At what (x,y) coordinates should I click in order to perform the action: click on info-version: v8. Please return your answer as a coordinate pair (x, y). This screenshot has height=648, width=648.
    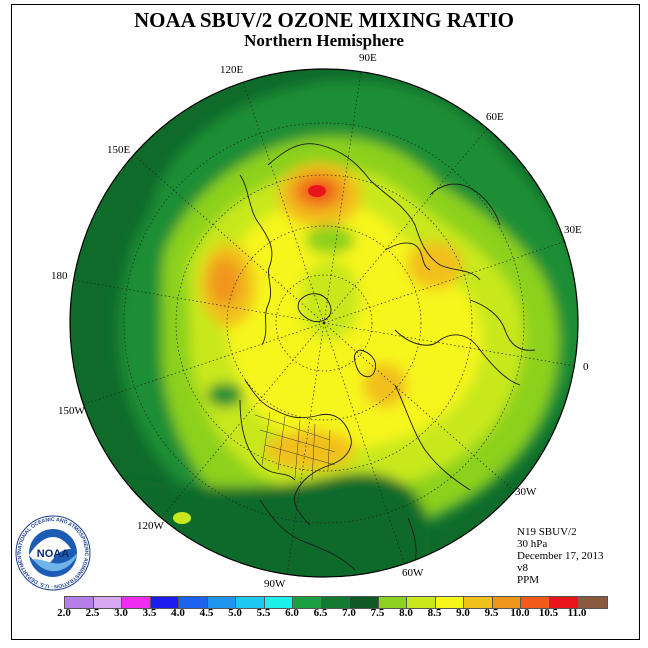
    Looking at the image, I should click on (522, 568).